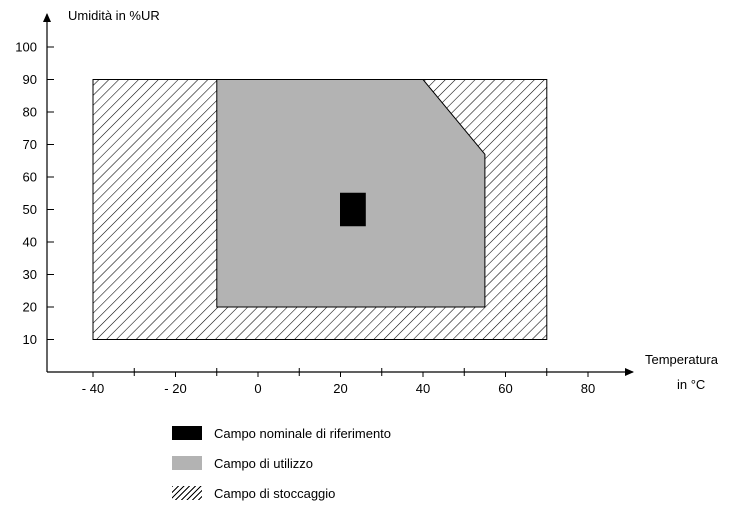  I want to click on y-tick-label: 80, so click(30, 112).